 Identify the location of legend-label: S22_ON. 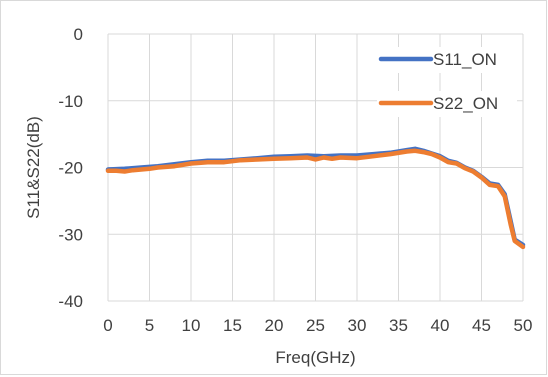
(465, 103).